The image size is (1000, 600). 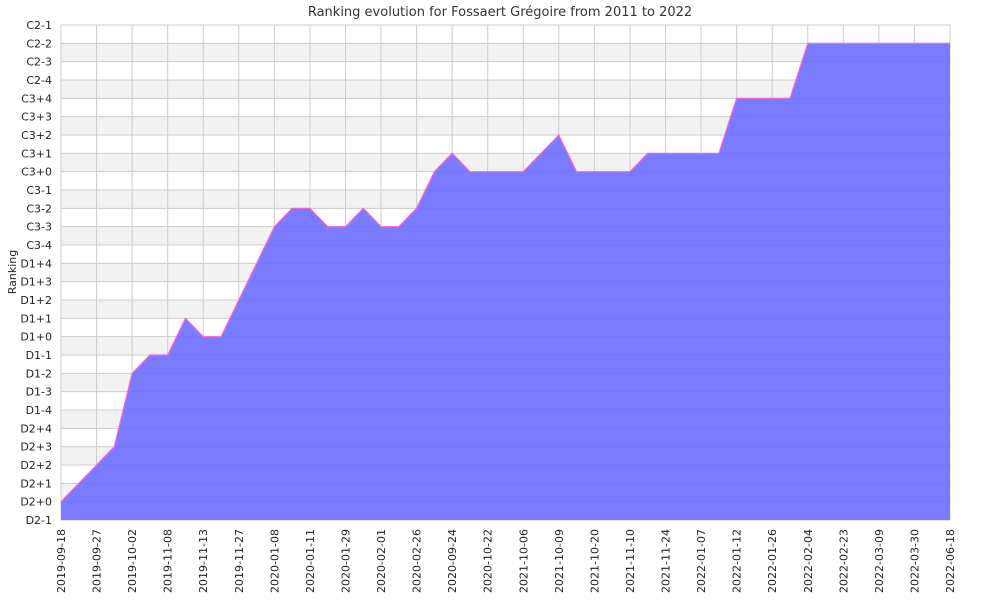 I want to click on y-tick-label: D1+0, so click(x=36, y=337).